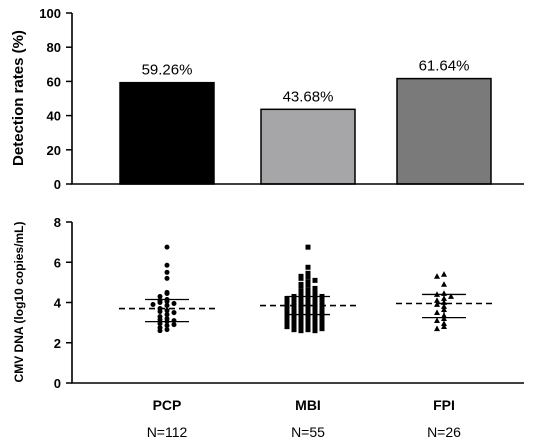 This screenshot has width=550, height=444. I want to click on bar-data-label: 59.26%, so click(167, 70).